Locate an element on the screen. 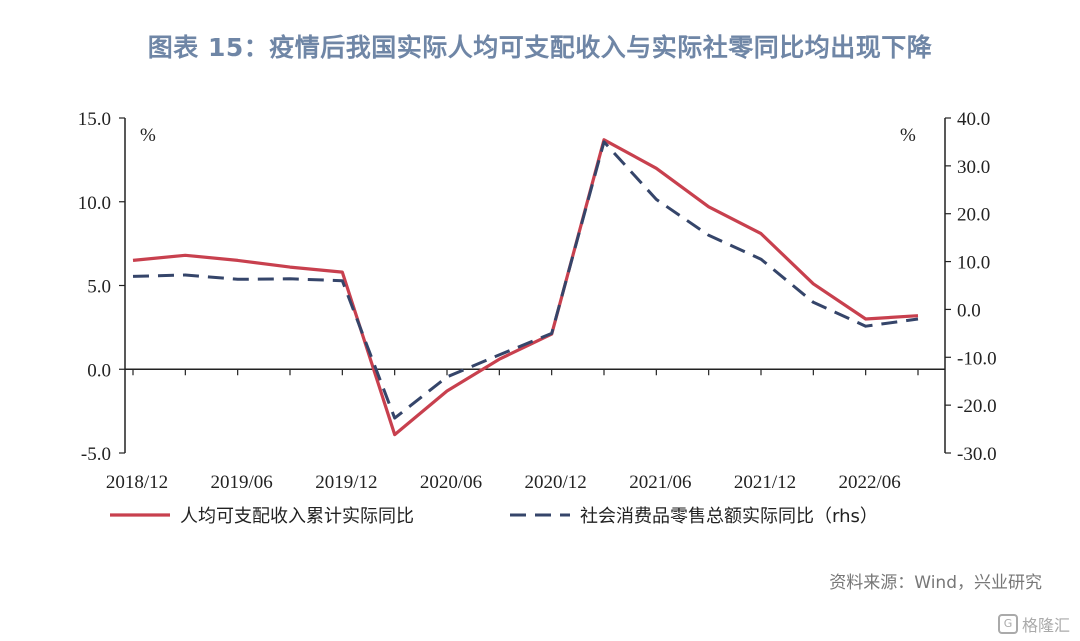 The height and width of the screenshot is (641, 1080). watermark-text: 格隆汇 is located at coordinates (1045, 625).